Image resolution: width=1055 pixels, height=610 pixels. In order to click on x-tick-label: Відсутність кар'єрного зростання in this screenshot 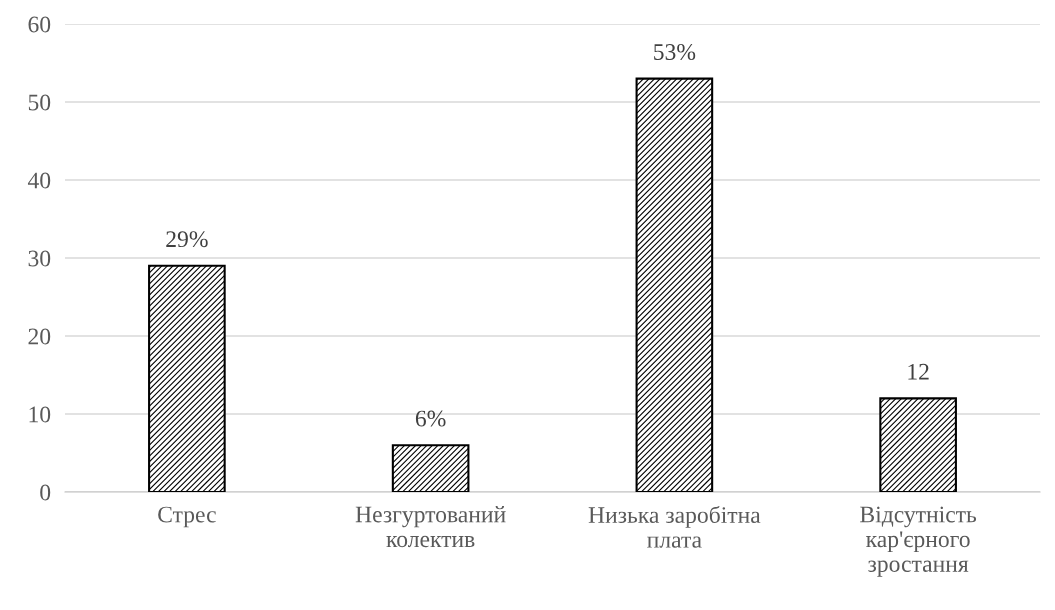, I will do `click(918, 541)`.